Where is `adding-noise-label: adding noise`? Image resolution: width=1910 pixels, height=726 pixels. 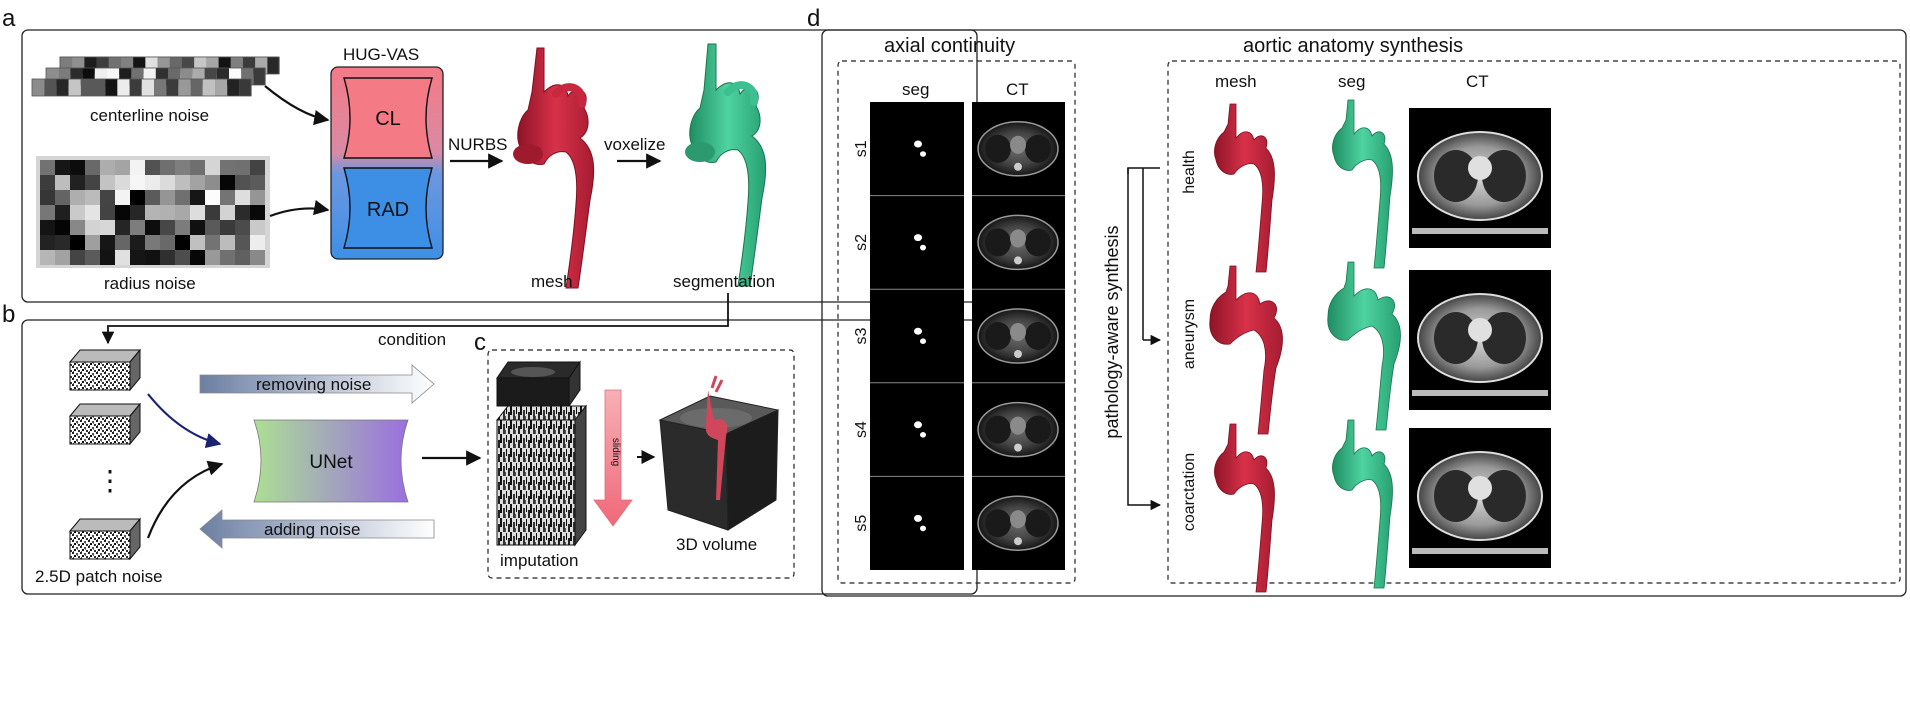 adding-noise-label: adding noise is located at coordinates (312, 529).